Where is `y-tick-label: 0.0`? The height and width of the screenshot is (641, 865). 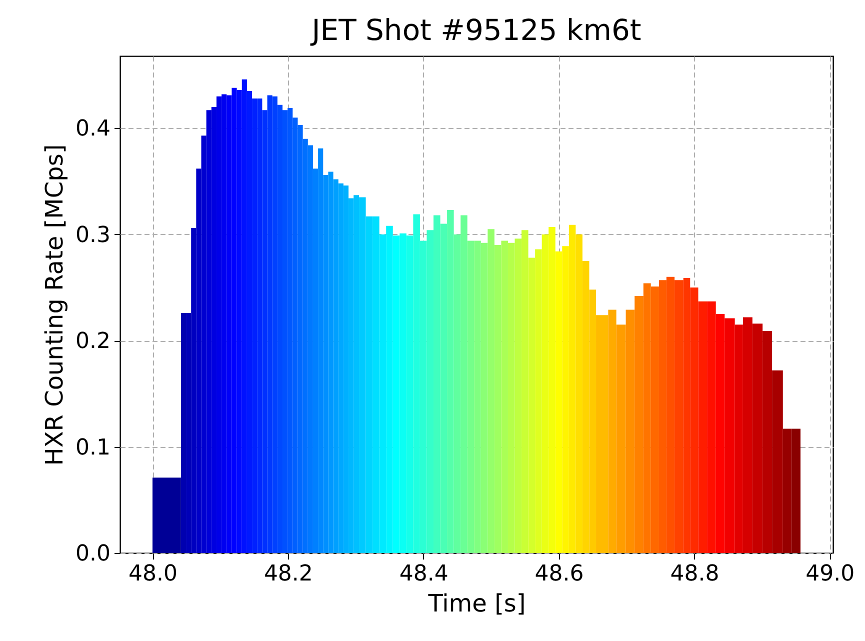 y-tick-label: 0.0 is located at coordinates (93, 554).